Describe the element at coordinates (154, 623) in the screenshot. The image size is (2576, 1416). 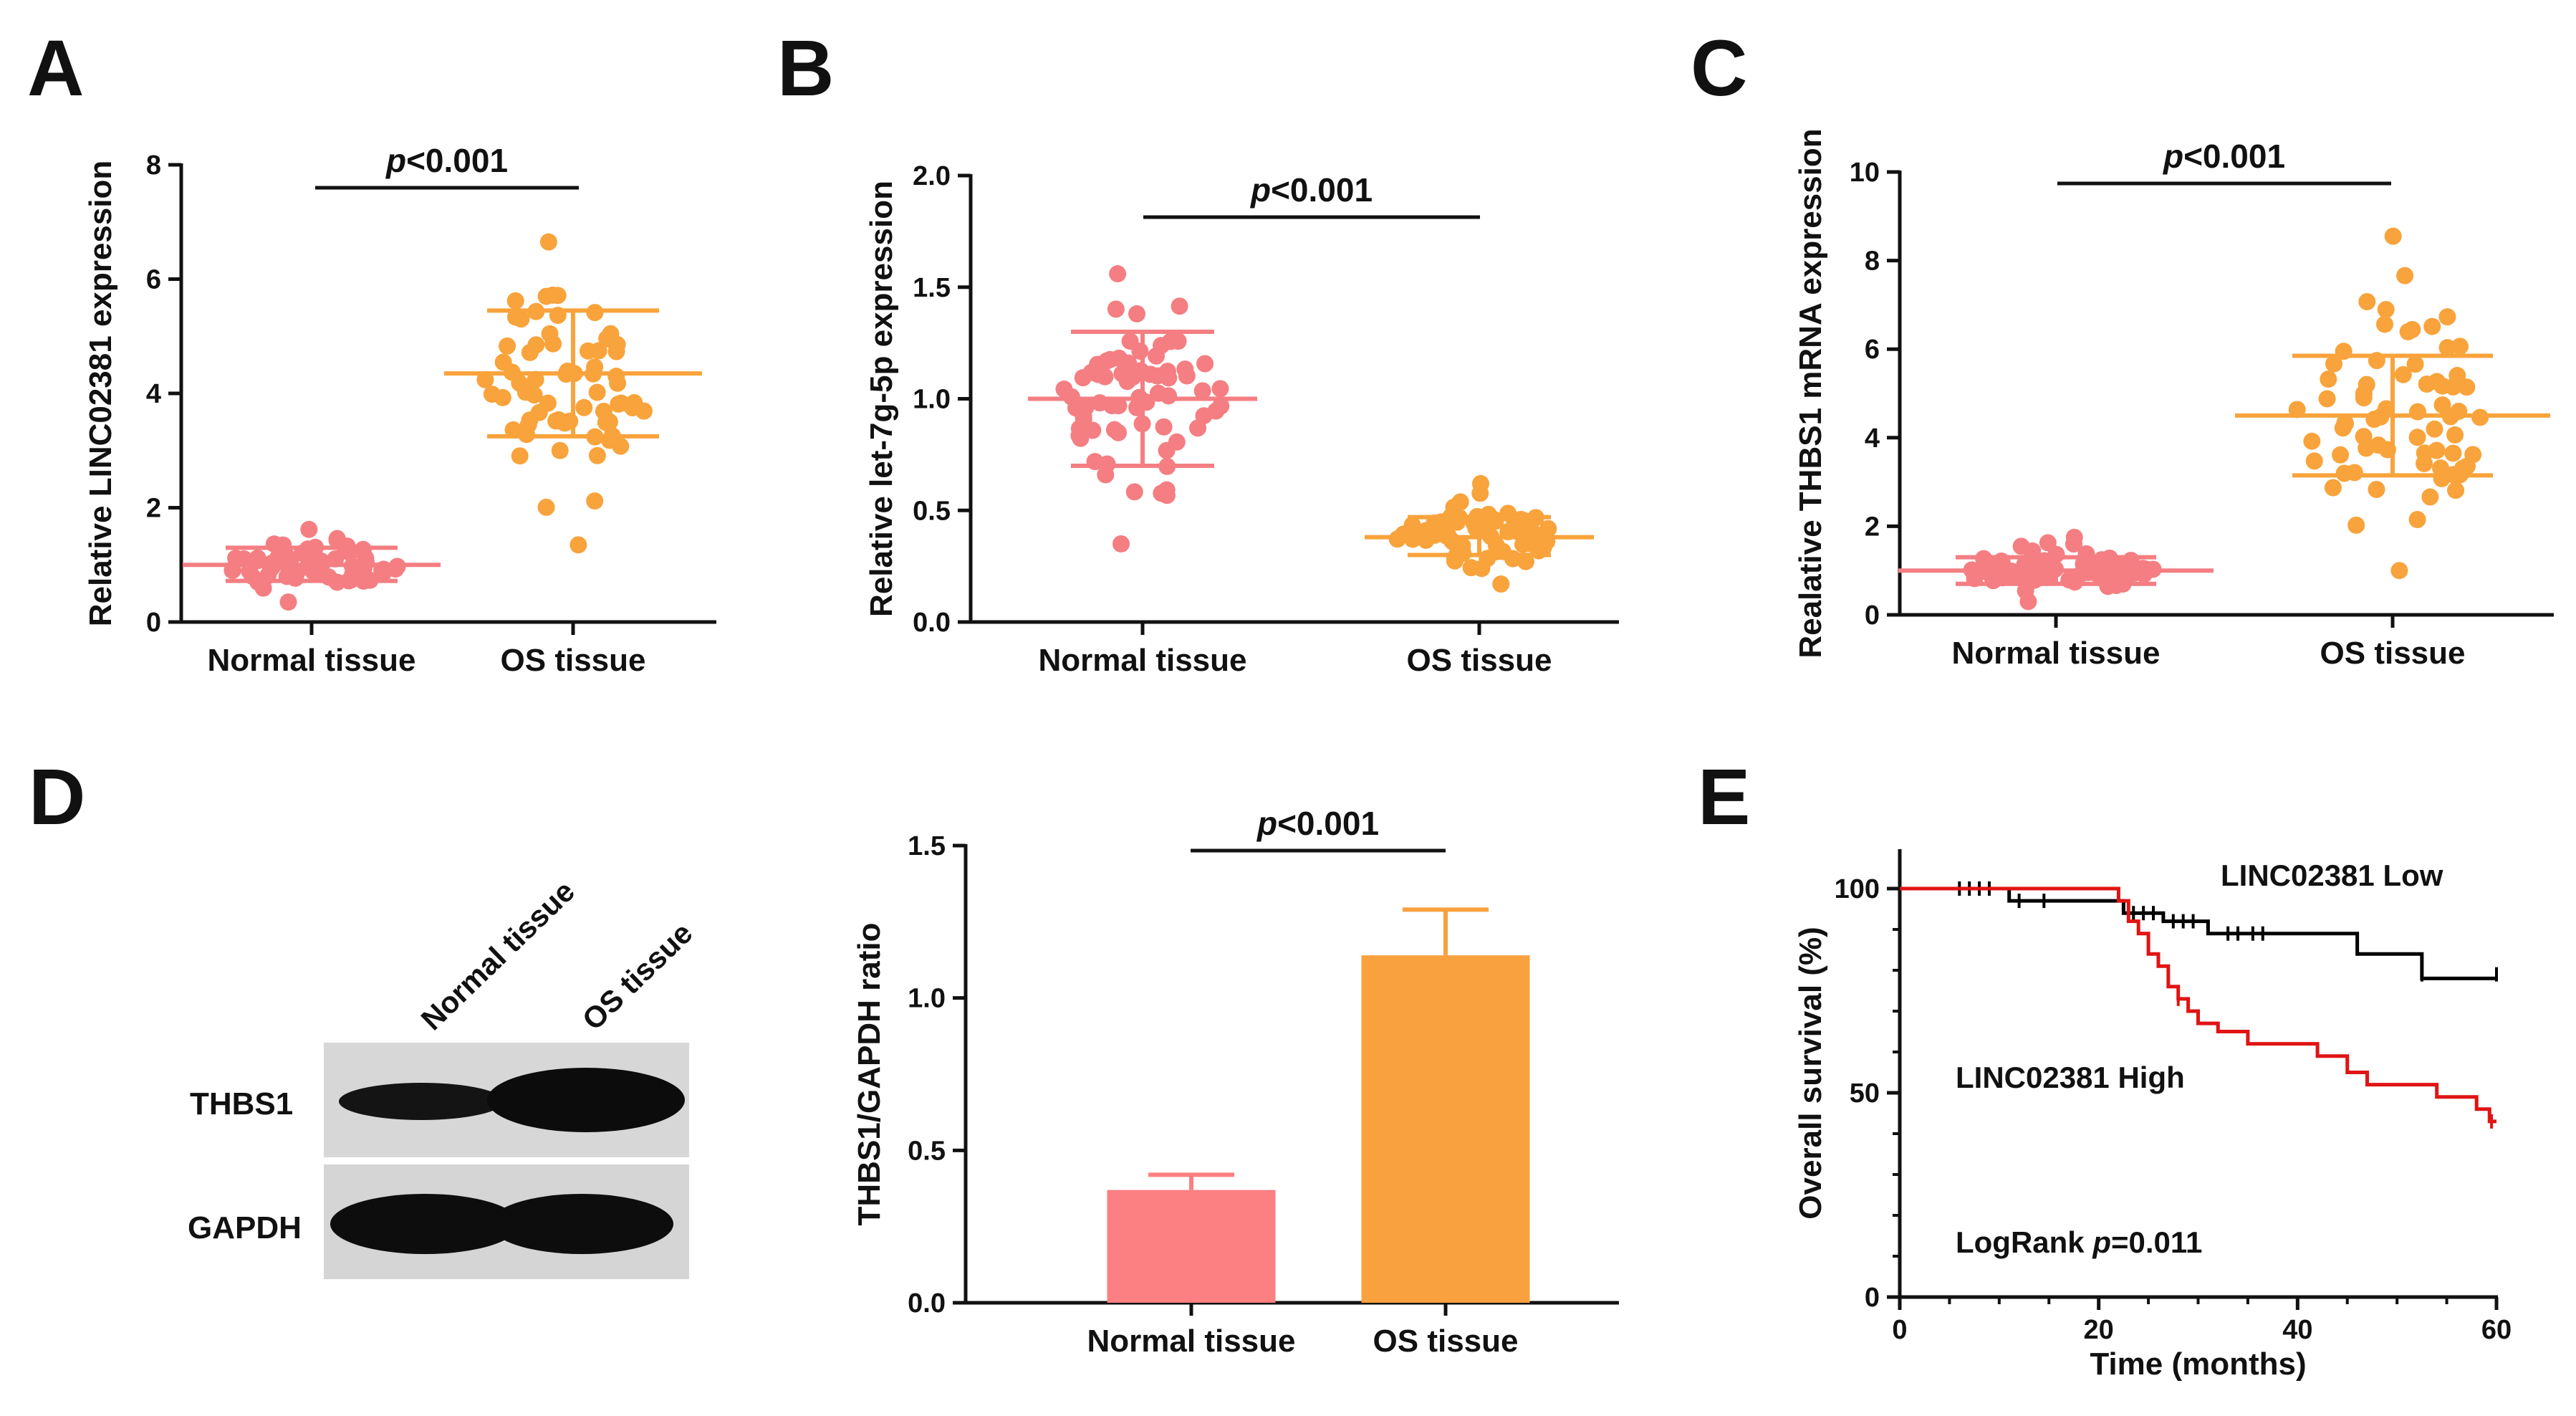
I see `panel-a-y-tick-label: 0` at that location.